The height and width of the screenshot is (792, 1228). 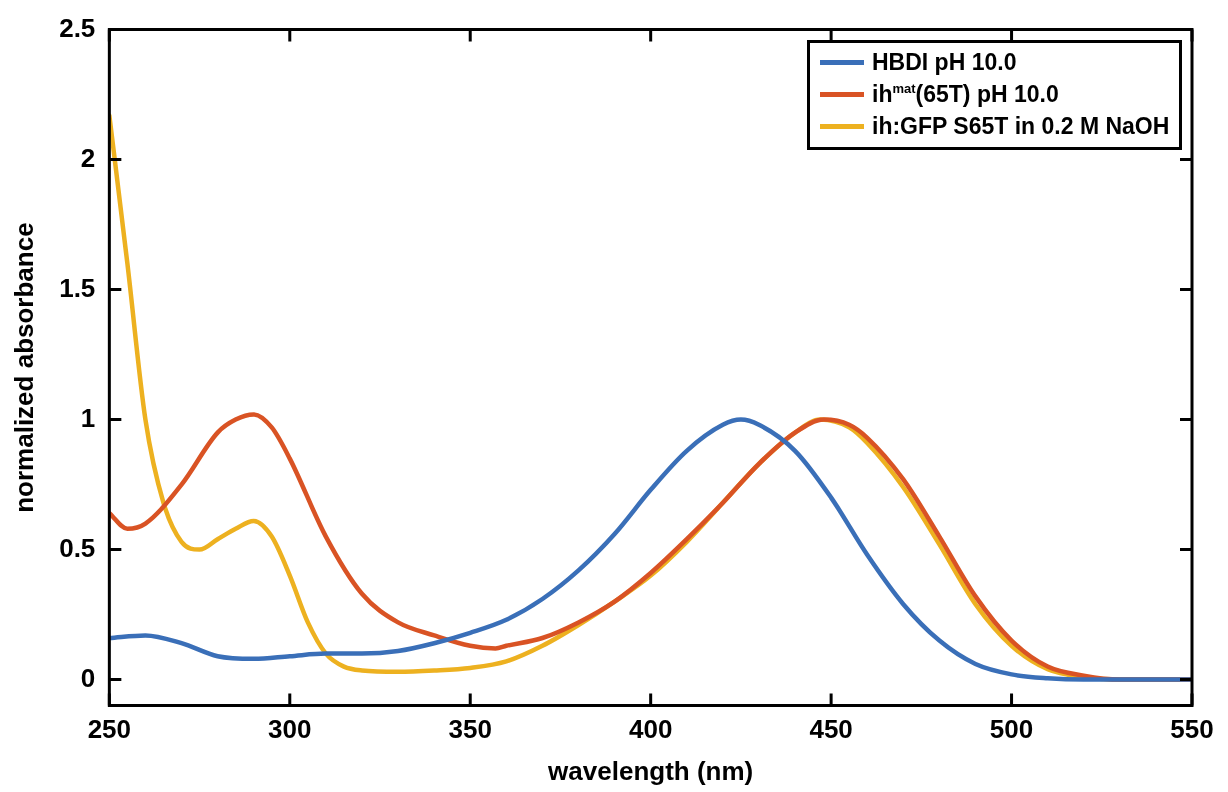 I want to click on y-tick-label: 0.5, so click(x=77, y=547).